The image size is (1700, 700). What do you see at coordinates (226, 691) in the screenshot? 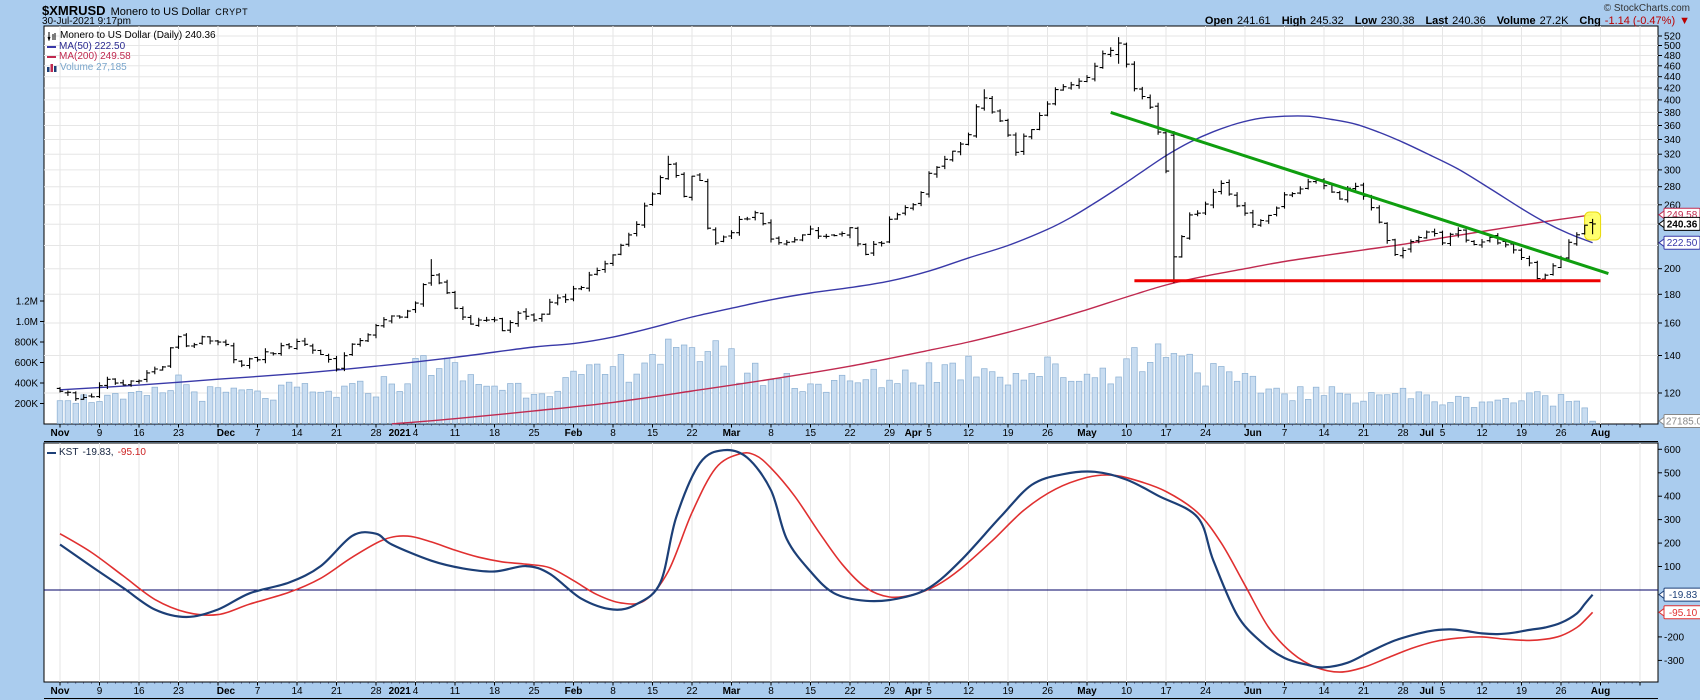
I see `date-label: Dec` at bounding box center [226, 691].